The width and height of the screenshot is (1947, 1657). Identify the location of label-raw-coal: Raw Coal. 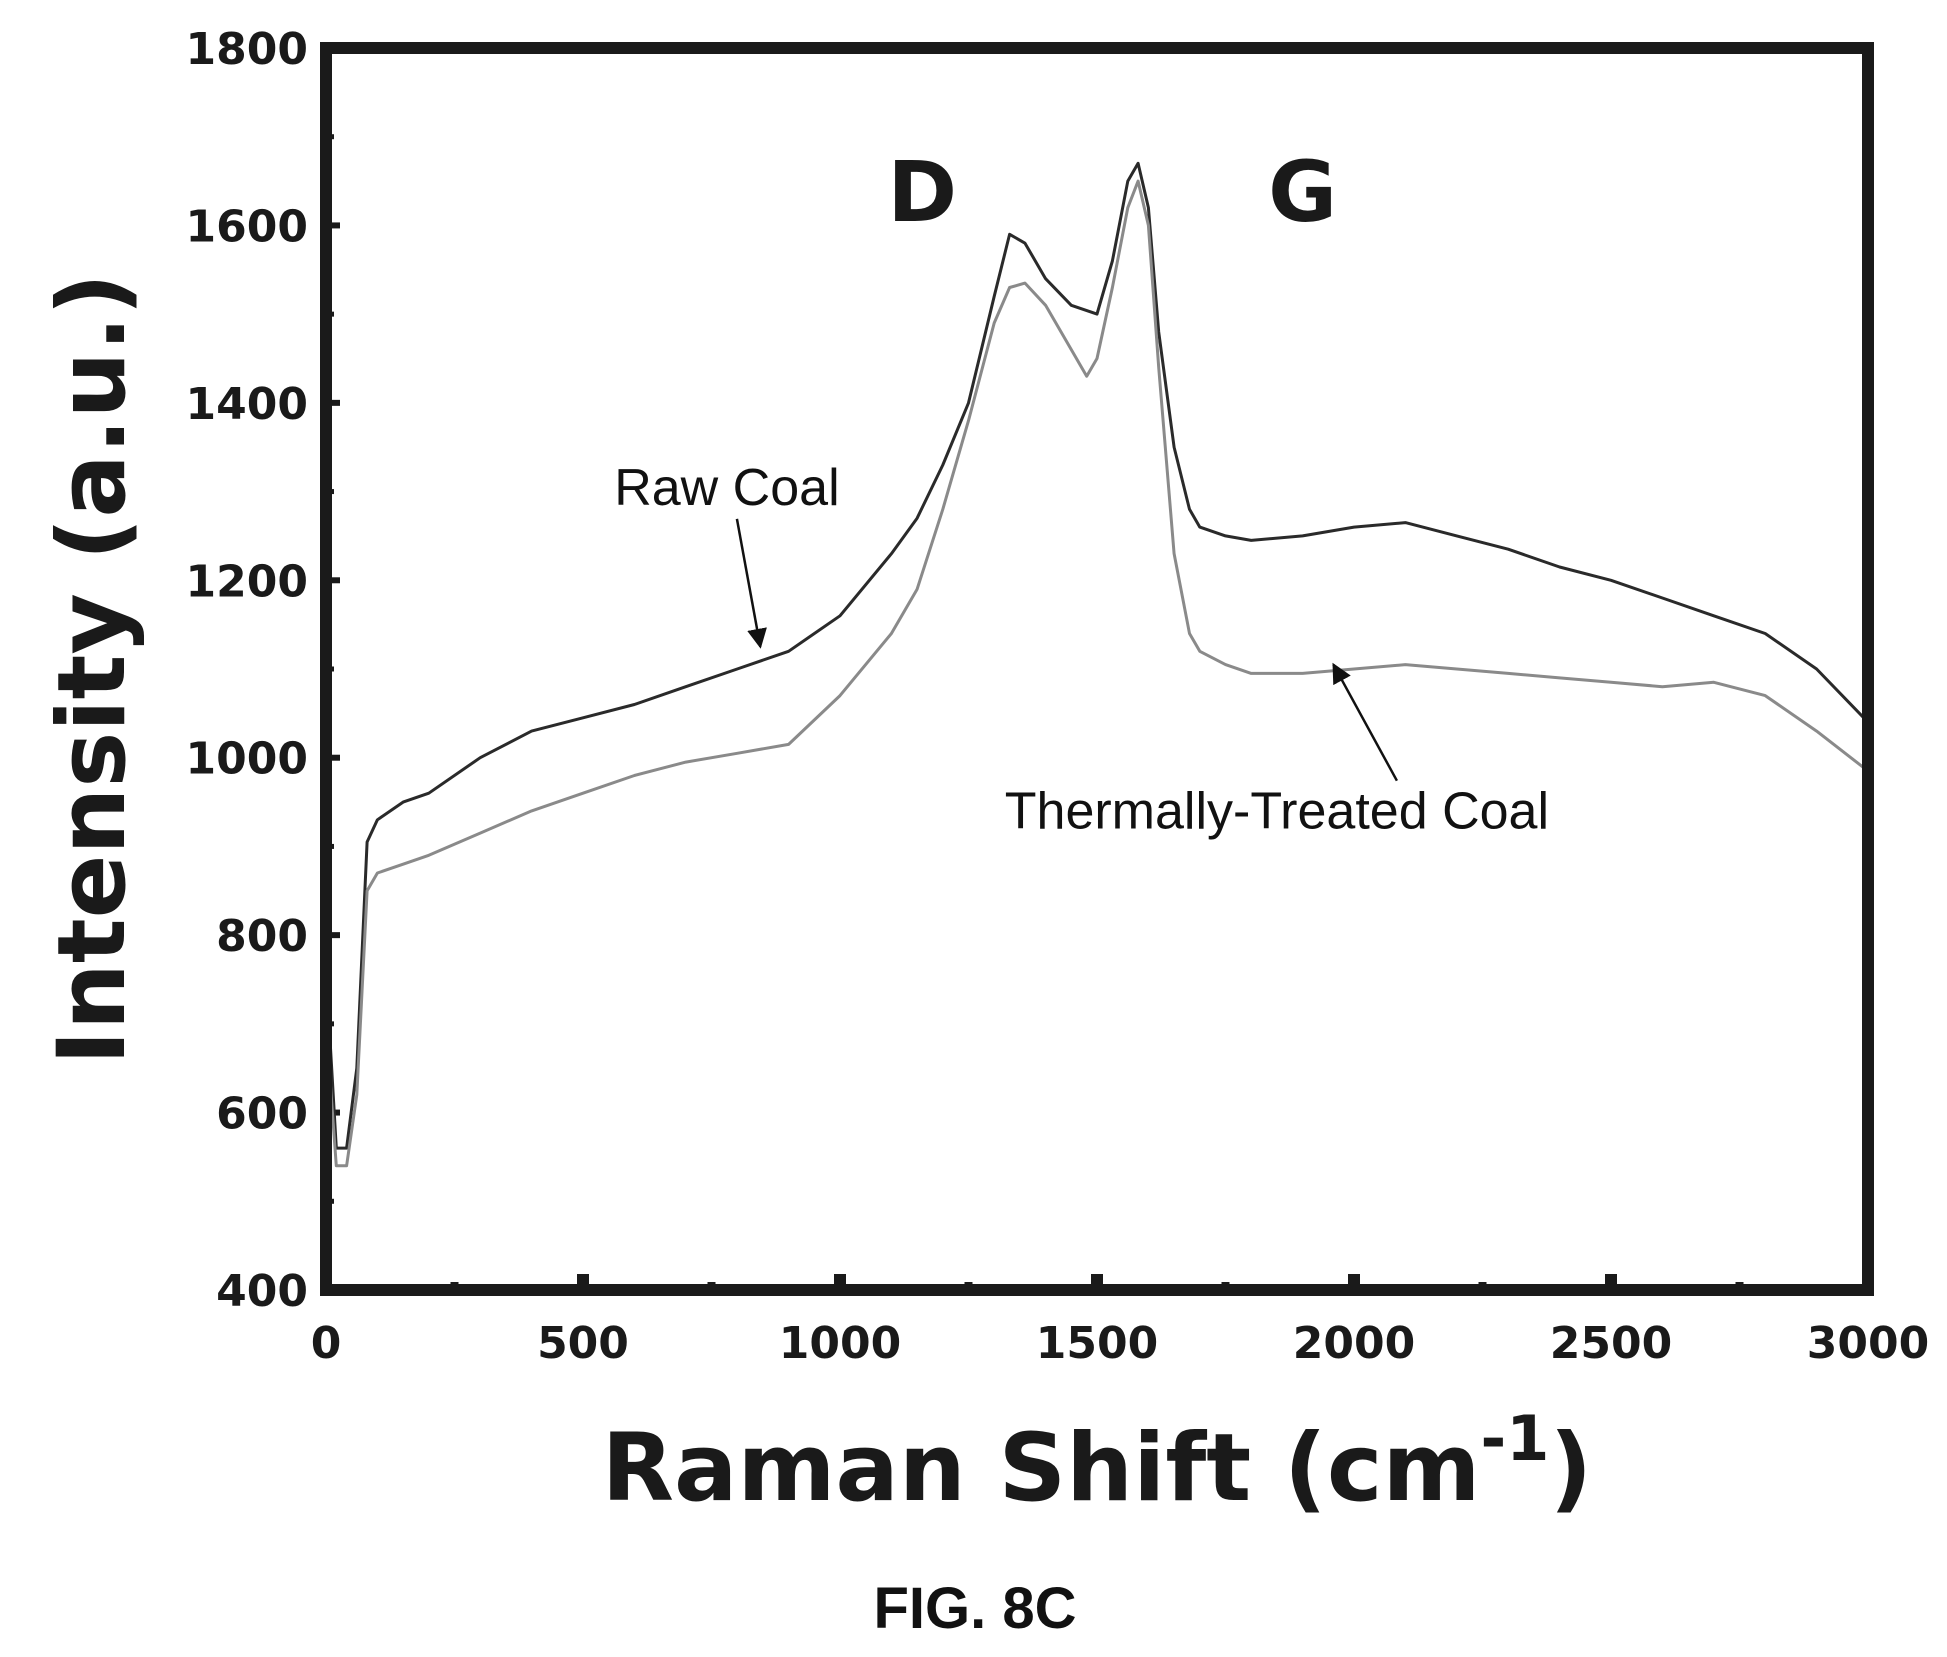
(726, 488).